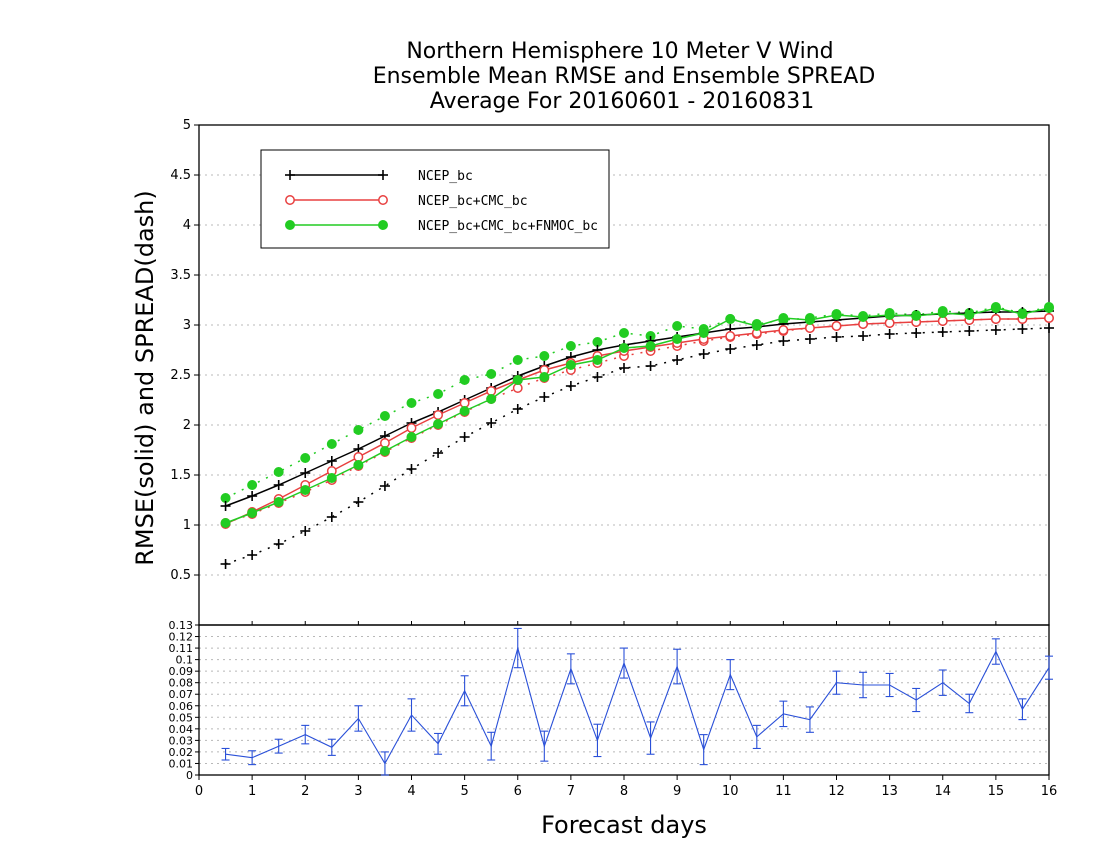 This screenshot has height=850, width=1100. What do you see at coordinates (181, 683) in the screenshot?
I see `bottom-y-tick-label: 0.08` at bounding box center [181, 683].